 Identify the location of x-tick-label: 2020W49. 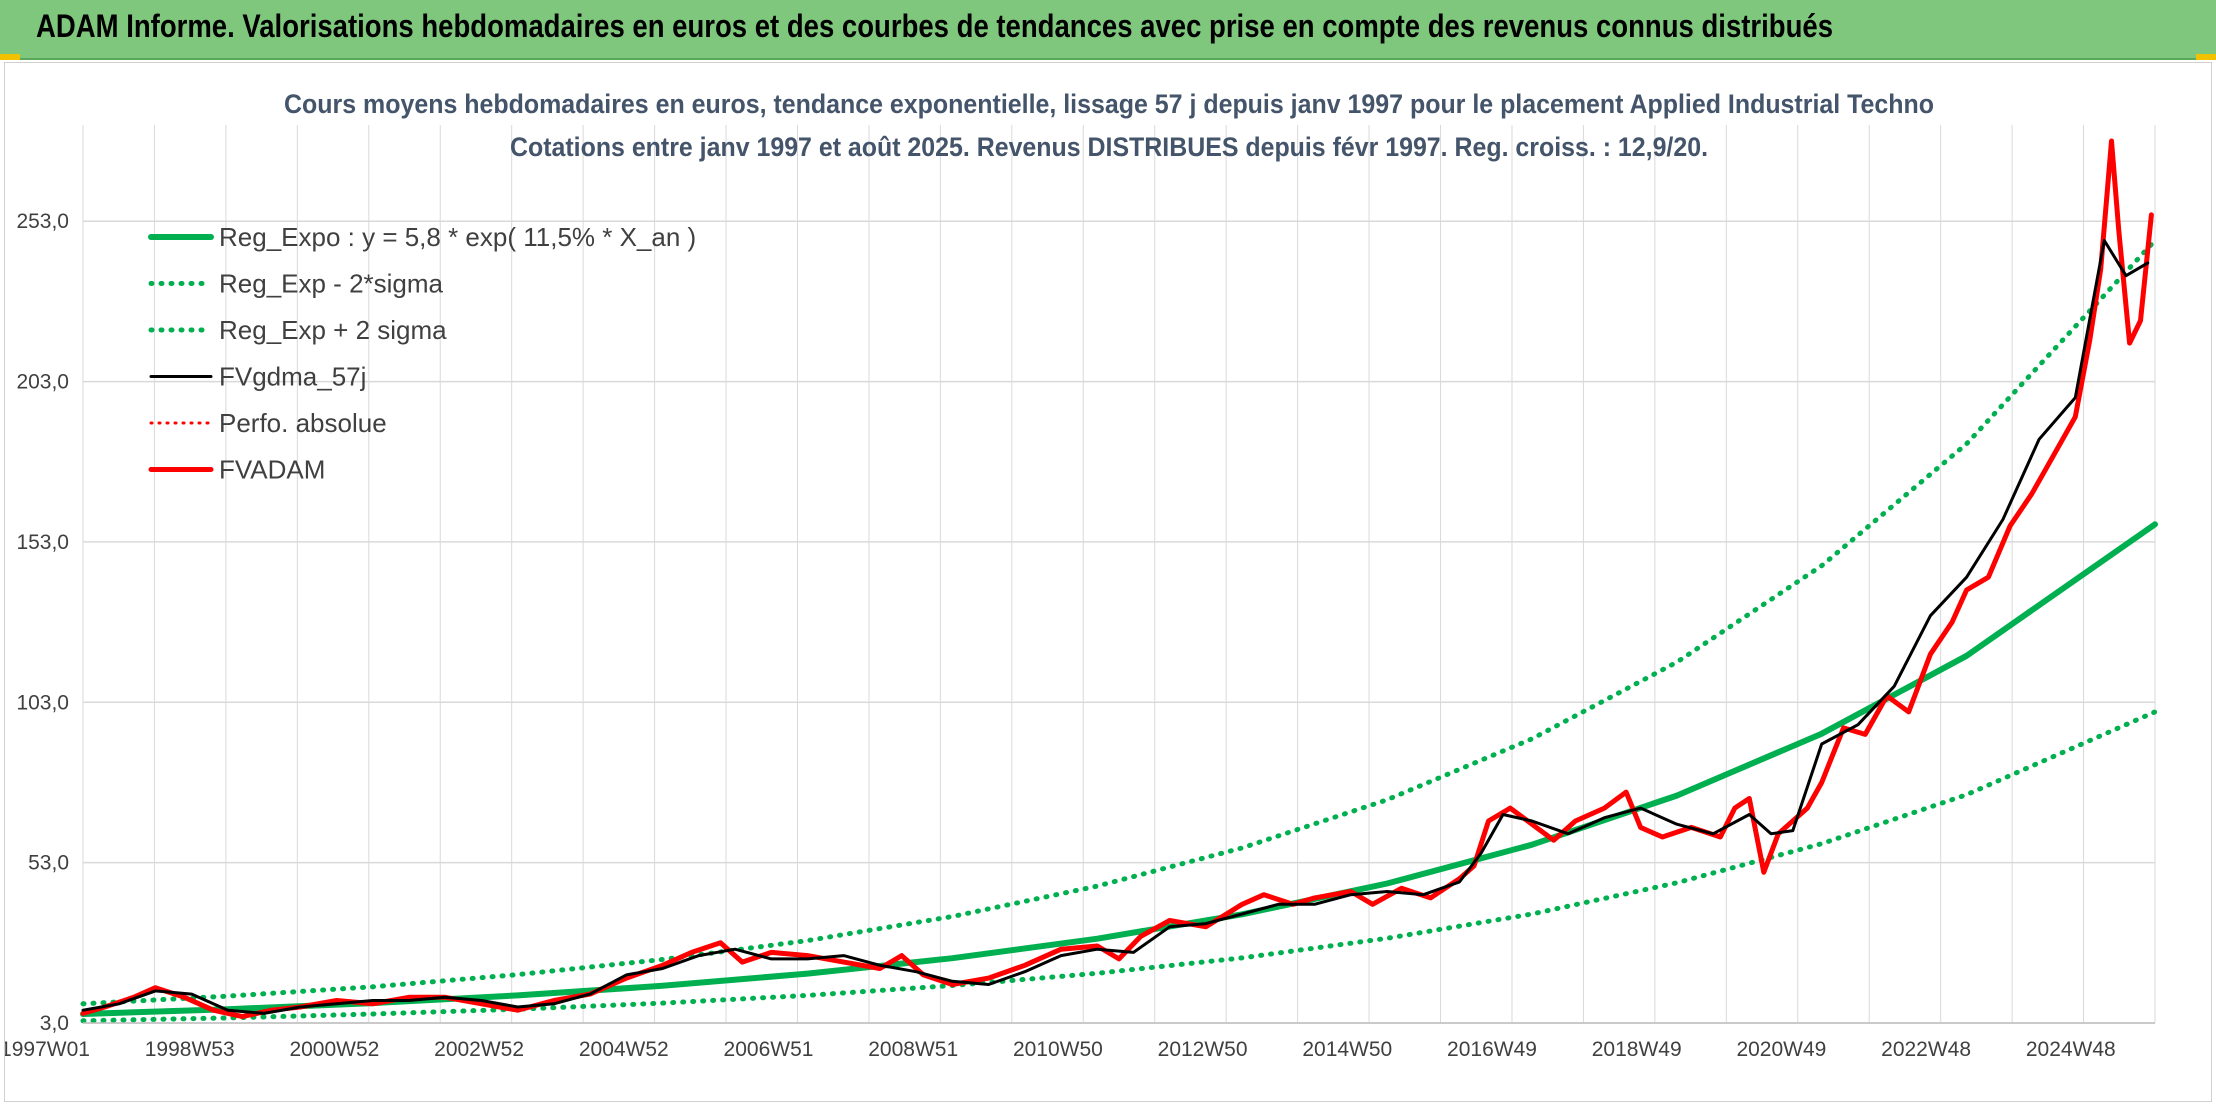
(1781, 1049).